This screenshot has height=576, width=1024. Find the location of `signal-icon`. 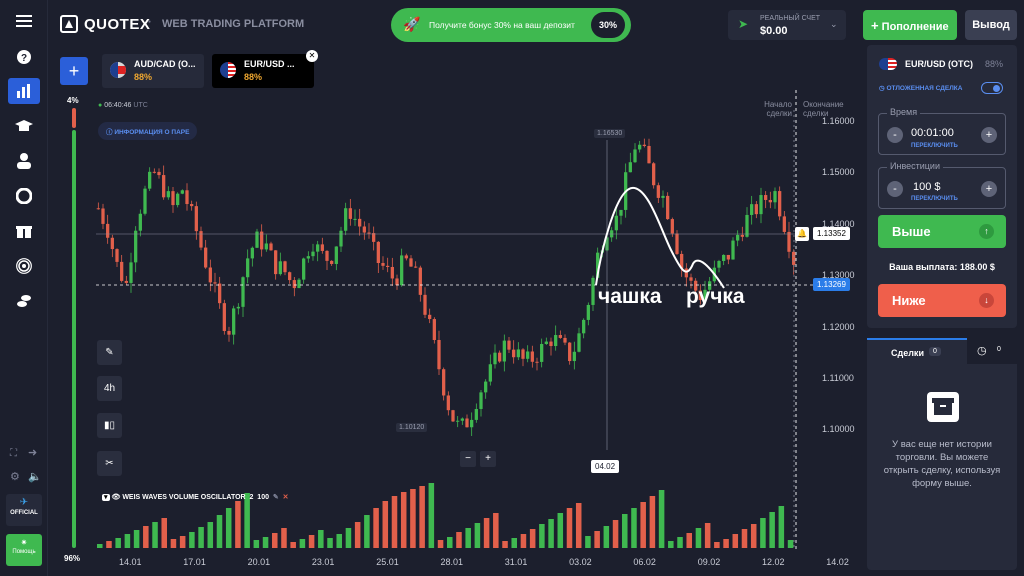

signal-icon is located at coordinates (24, 266).